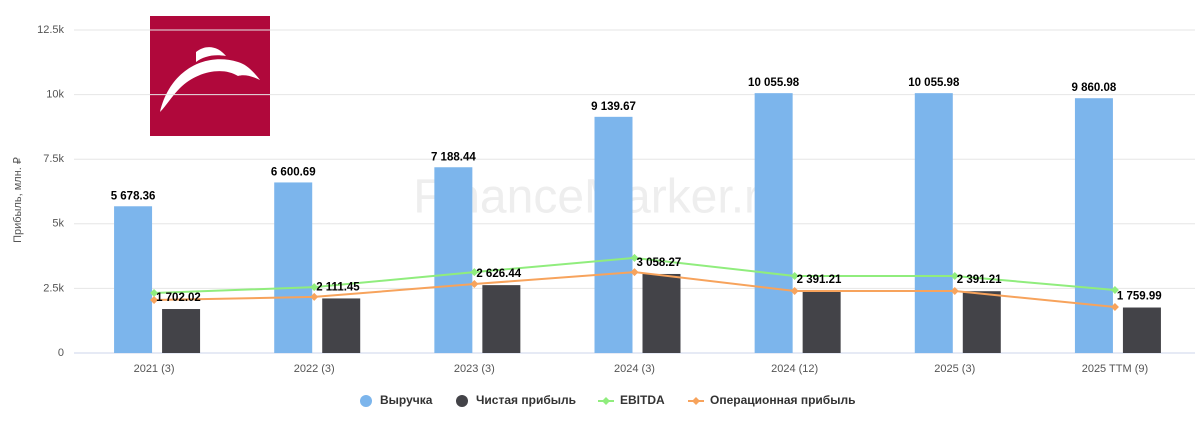 This screenshot has height=439, width=1200. What do you see at coordinates (634, 369) in the screenshot?
I see `x-tick-label: 2024 (3)` at bounding box center [634, 369].